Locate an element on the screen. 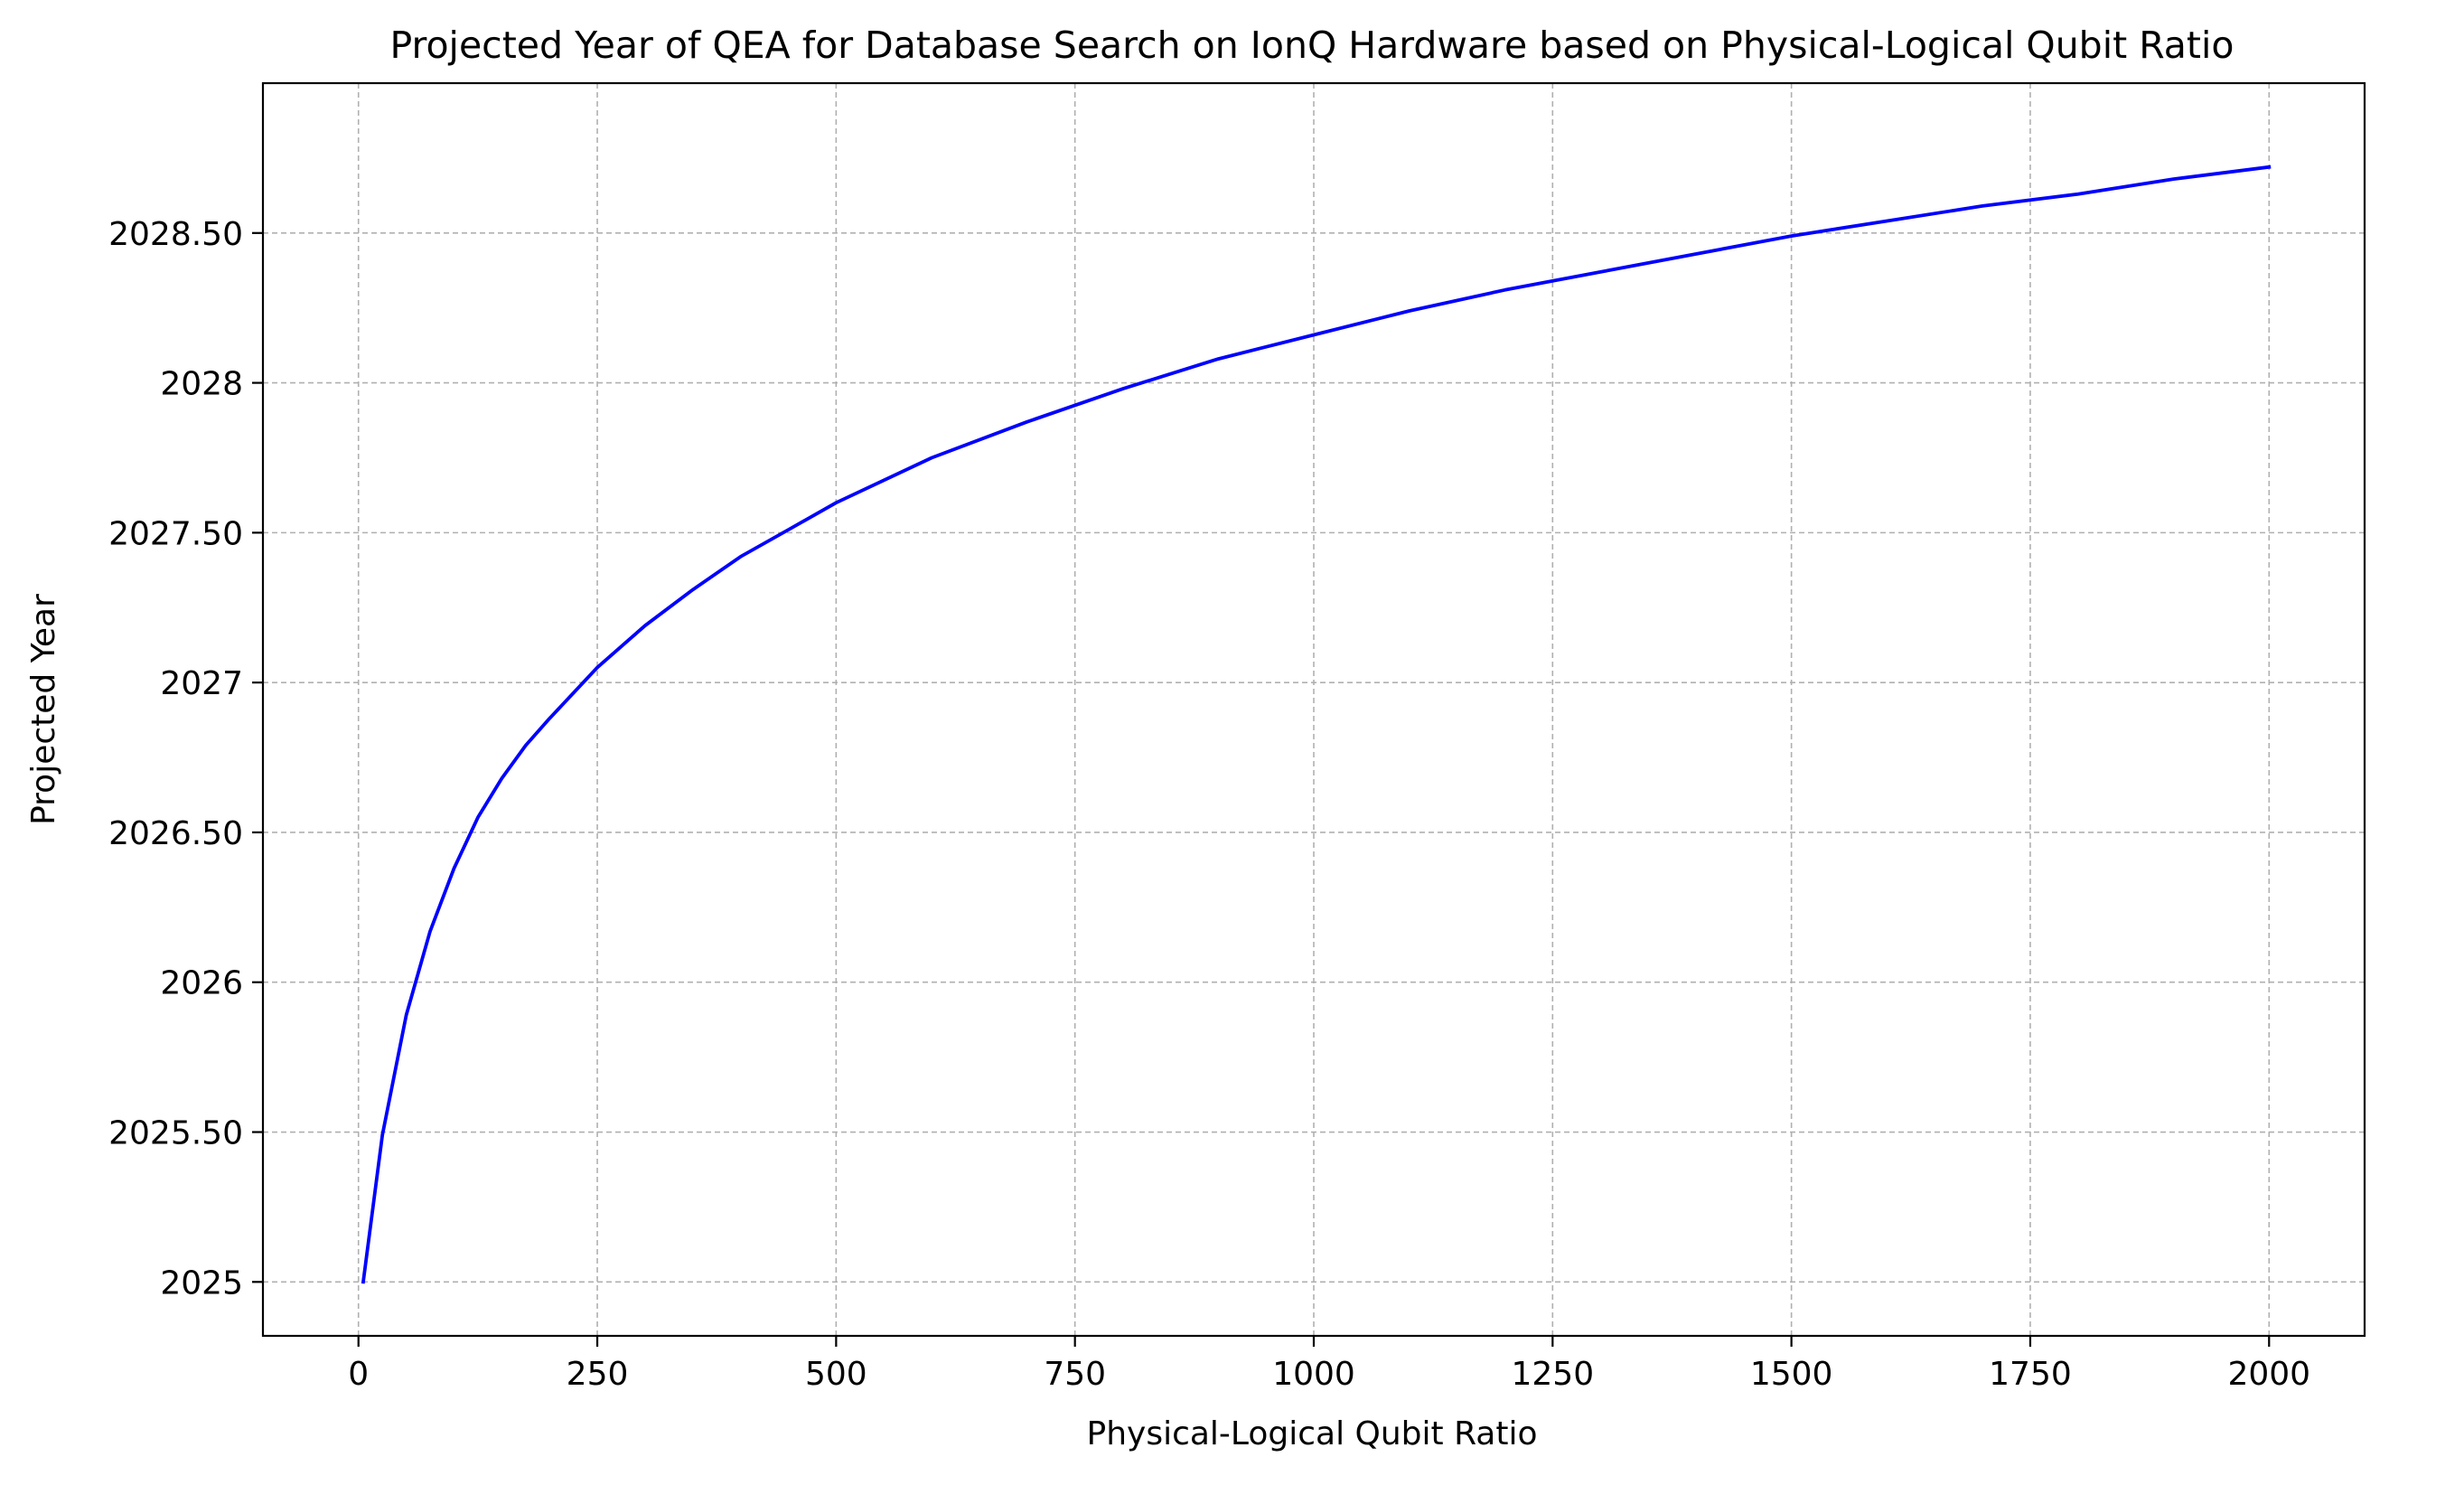 This screenshot has width=2464, height=1485. y-tick-label: 2026.50 is located at coordinates (175, 833).